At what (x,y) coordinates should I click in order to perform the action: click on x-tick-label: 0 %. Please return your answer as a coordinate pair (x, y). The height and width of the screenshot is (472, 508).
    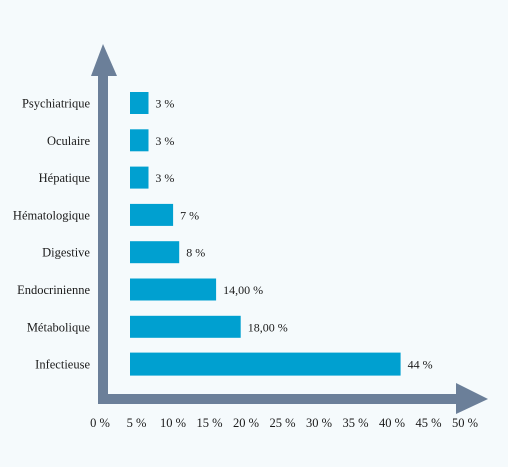
    Looking at the image, I should click on (100, 423).